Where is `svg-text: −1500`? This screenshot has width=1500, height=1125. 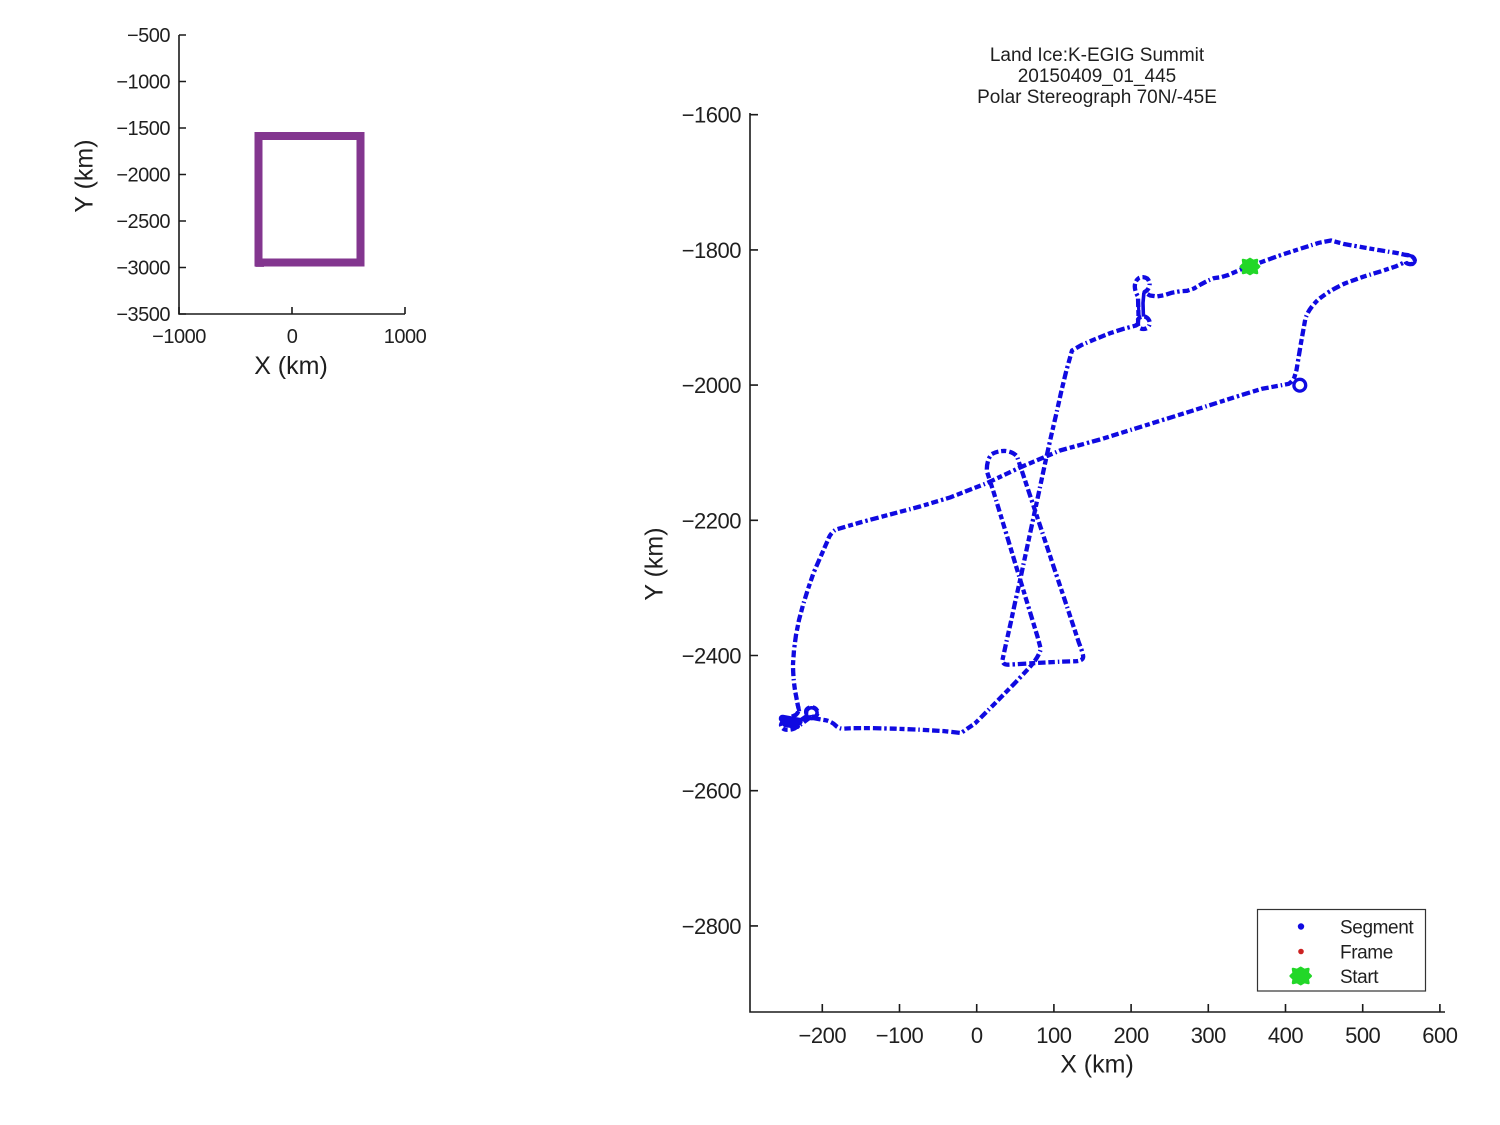
svg-text: −1500 is located at coordinates (143, 129).